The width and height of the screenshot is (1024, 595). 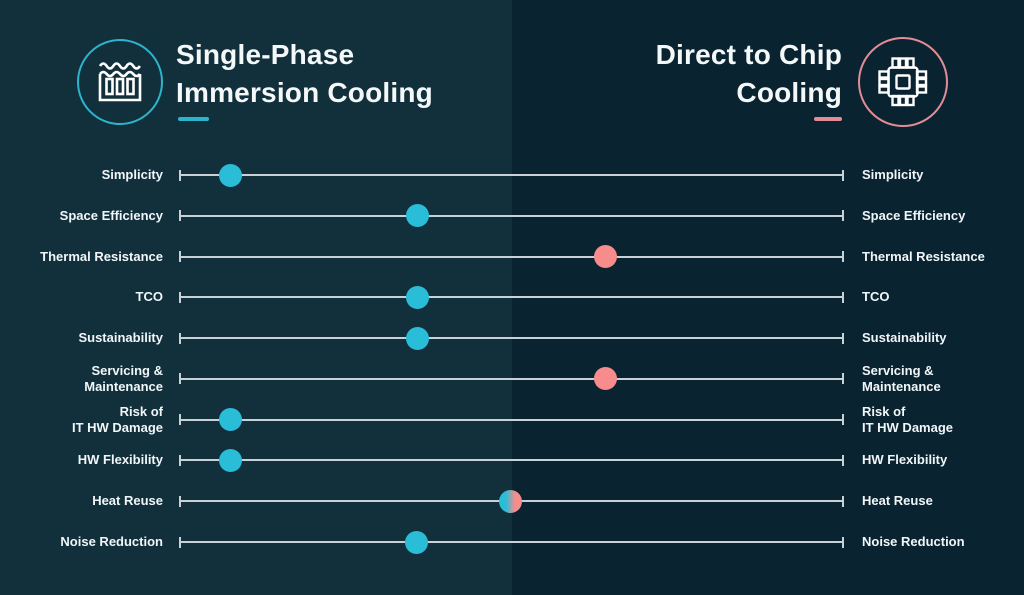 I want to click on metric-label-right: HW Flexibility, so click(x=905, y=460).